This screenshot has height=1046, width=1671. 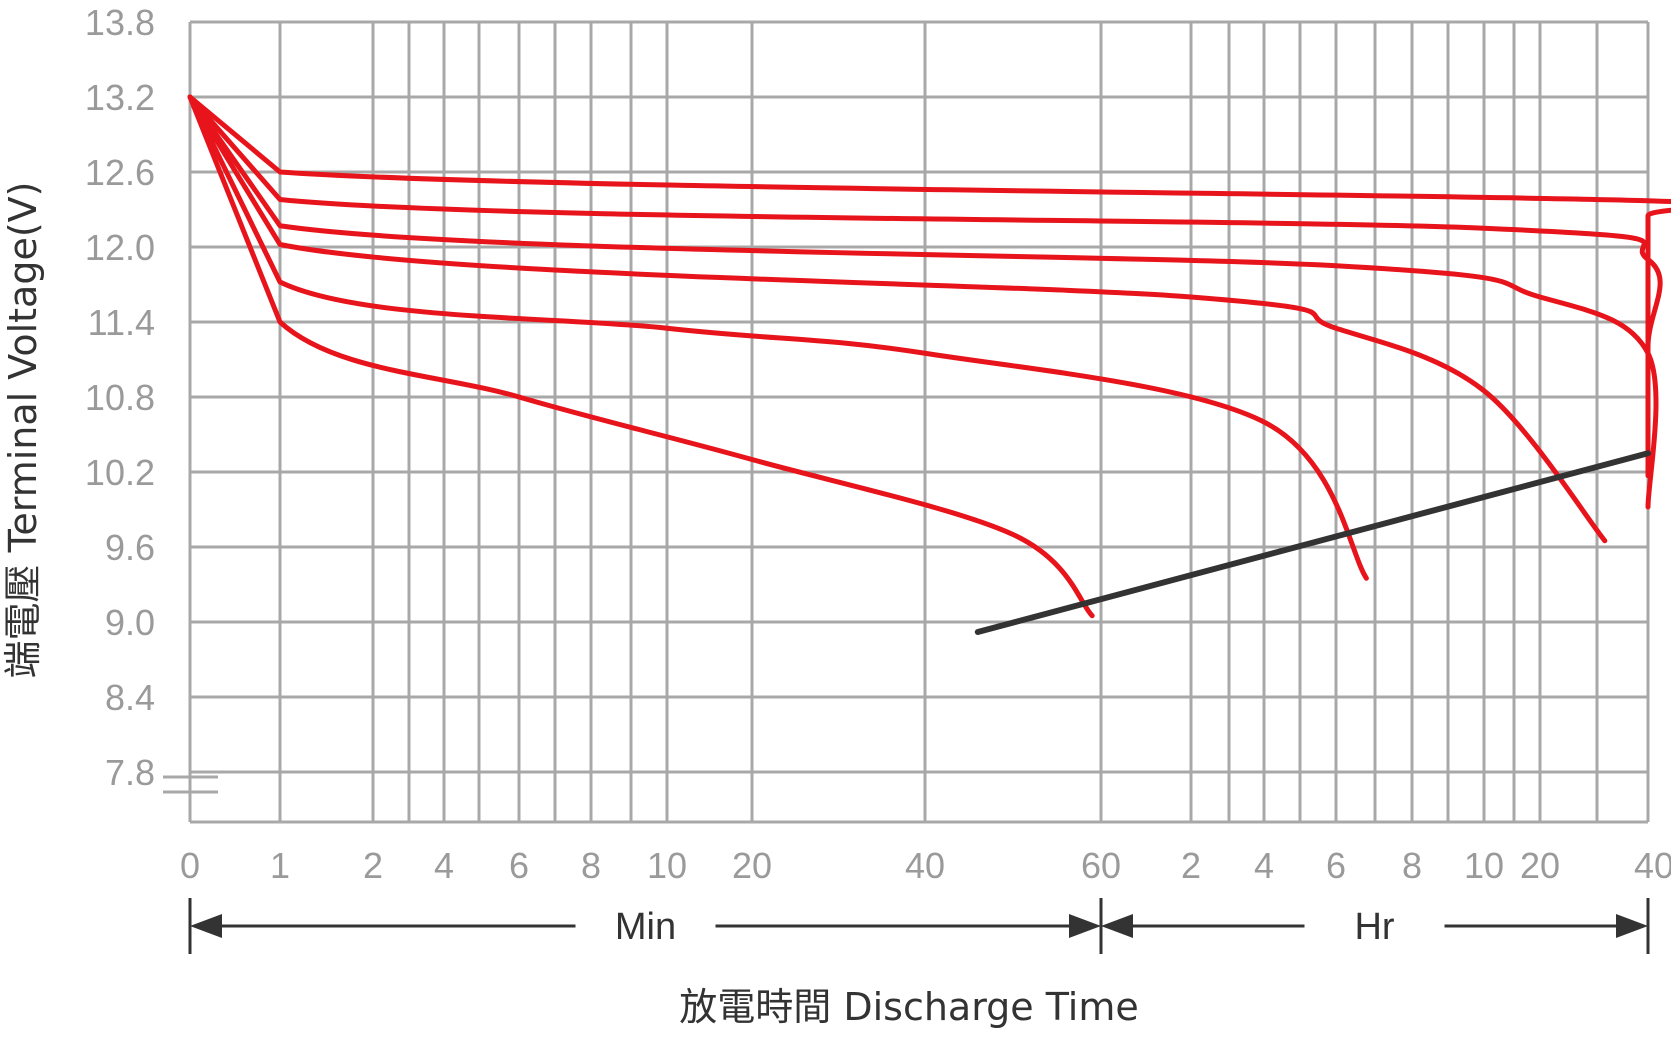 What do you see at coordinates (120, 172) in the screenshot?
I see `y-tick-label: 12.6` at bounding box center [120, 172].